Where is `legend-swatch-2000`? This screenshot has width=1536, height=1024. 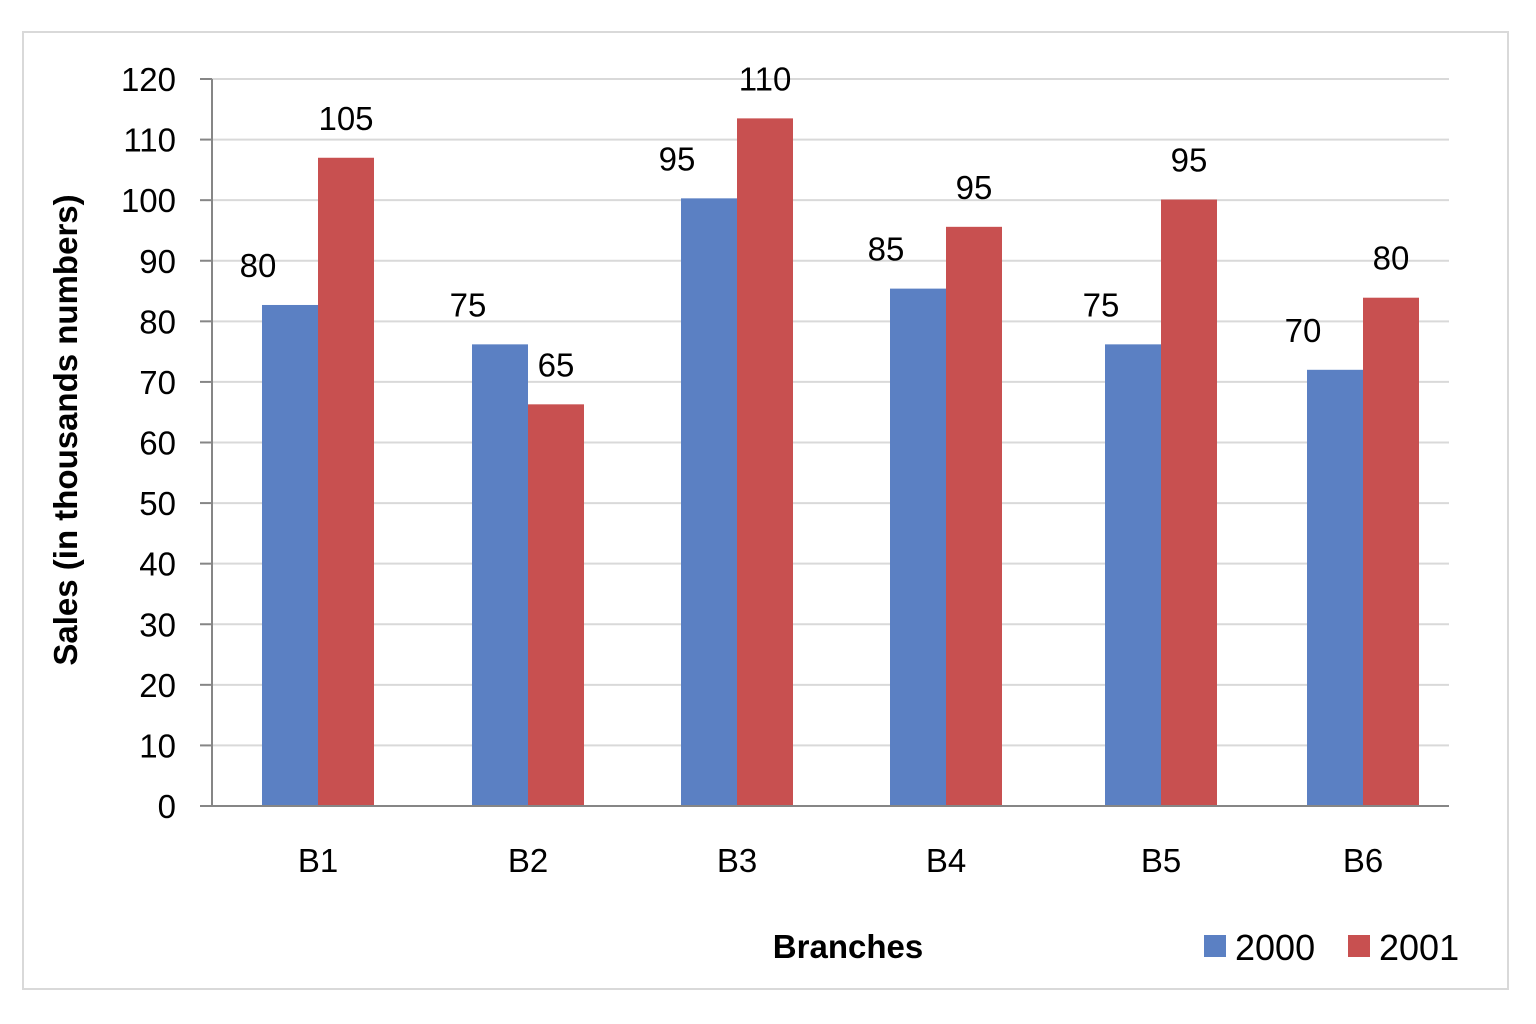
legend-swatch-2000 is located at coordinates (1215, 946).